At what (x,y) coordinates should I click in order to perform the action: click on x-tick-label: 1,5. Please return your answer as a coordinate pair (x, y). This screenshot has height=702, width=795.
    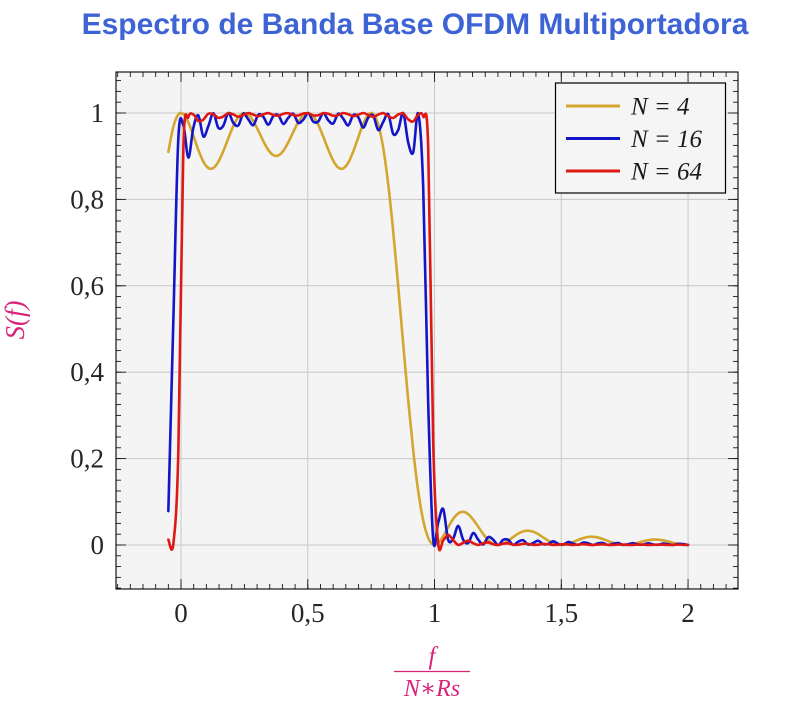
    Looking at the image, I should click on (561, 613).